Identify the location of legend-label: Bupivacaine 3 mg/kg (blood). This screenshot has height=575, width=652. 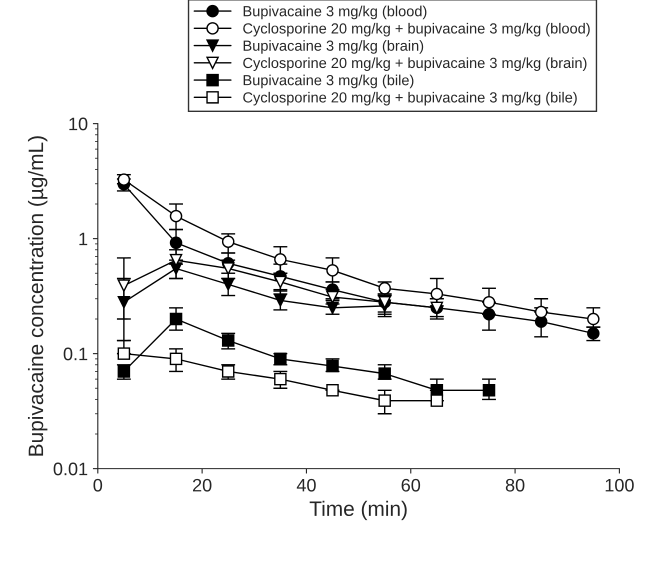
(335, 13).